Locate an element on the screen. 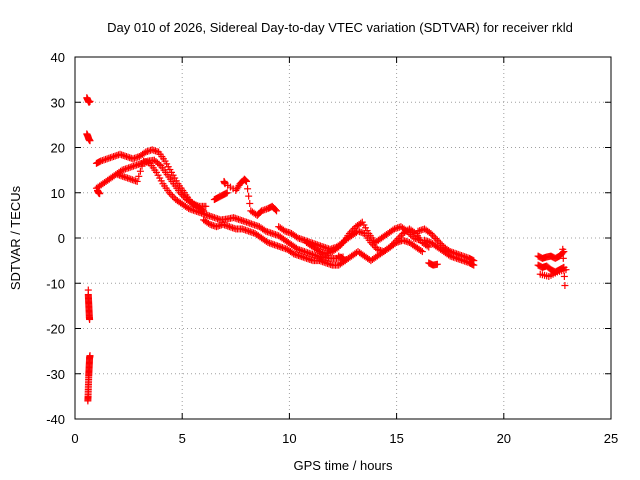 The image size is (640, 480). x-tick-label: 25 is located at coordinates (611, 438).